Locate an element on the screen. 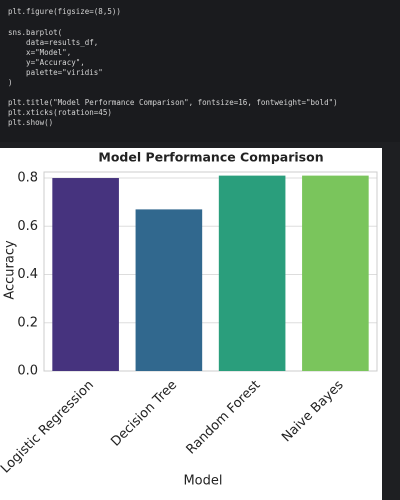  y-tick-label: 0.2 is located at coordinates (27, 322).